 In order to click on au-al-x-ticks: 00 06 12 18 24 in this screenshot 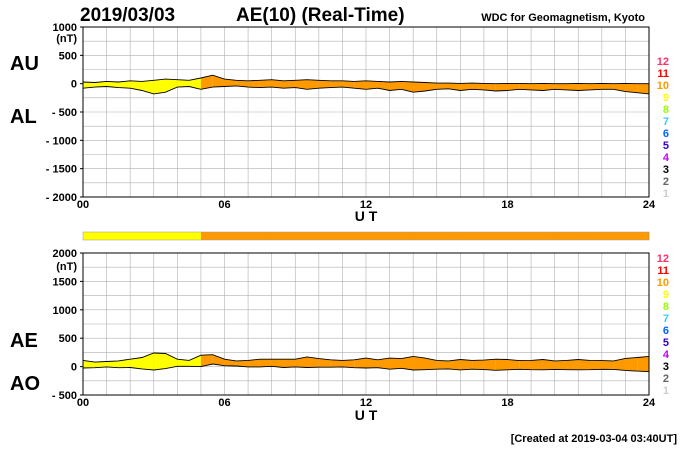, I will do `click(366, 205)`.